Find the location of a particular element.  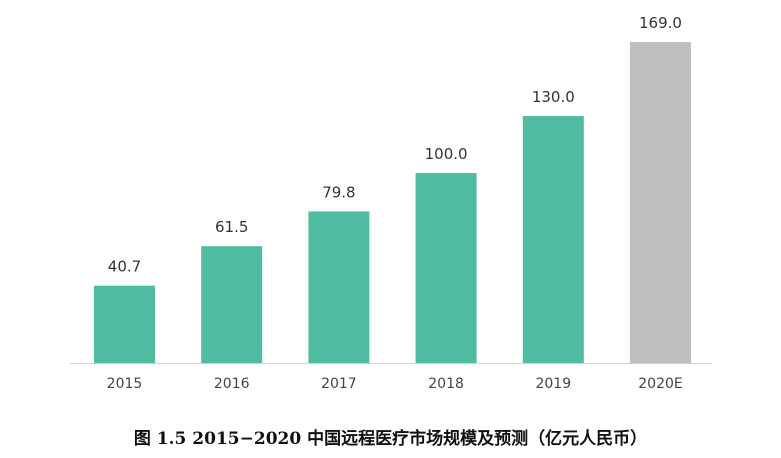

data-label: 169.0 is located at coordinates (660, 23).